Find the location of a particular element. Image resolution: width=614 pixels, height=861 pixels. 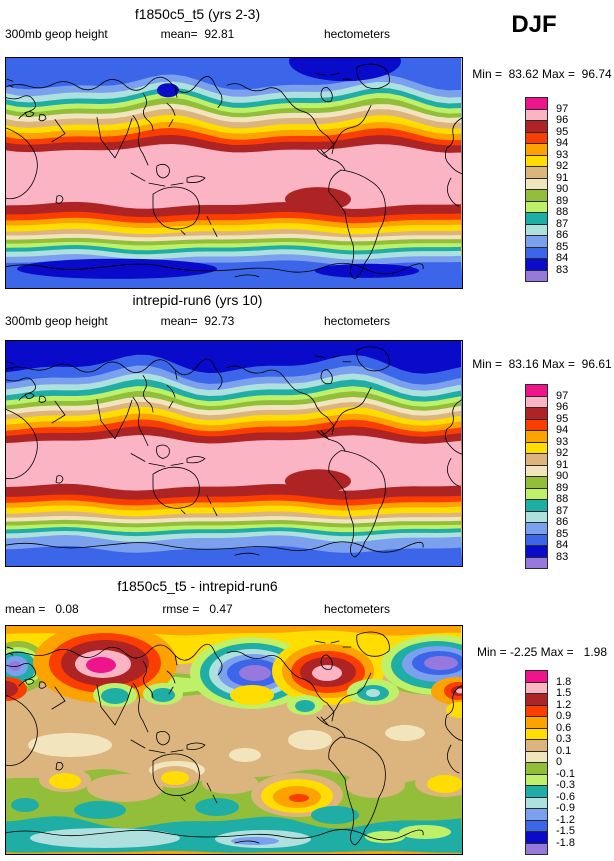

colorbar-tick-label: 0.3 is located at coordinates (564, 739).